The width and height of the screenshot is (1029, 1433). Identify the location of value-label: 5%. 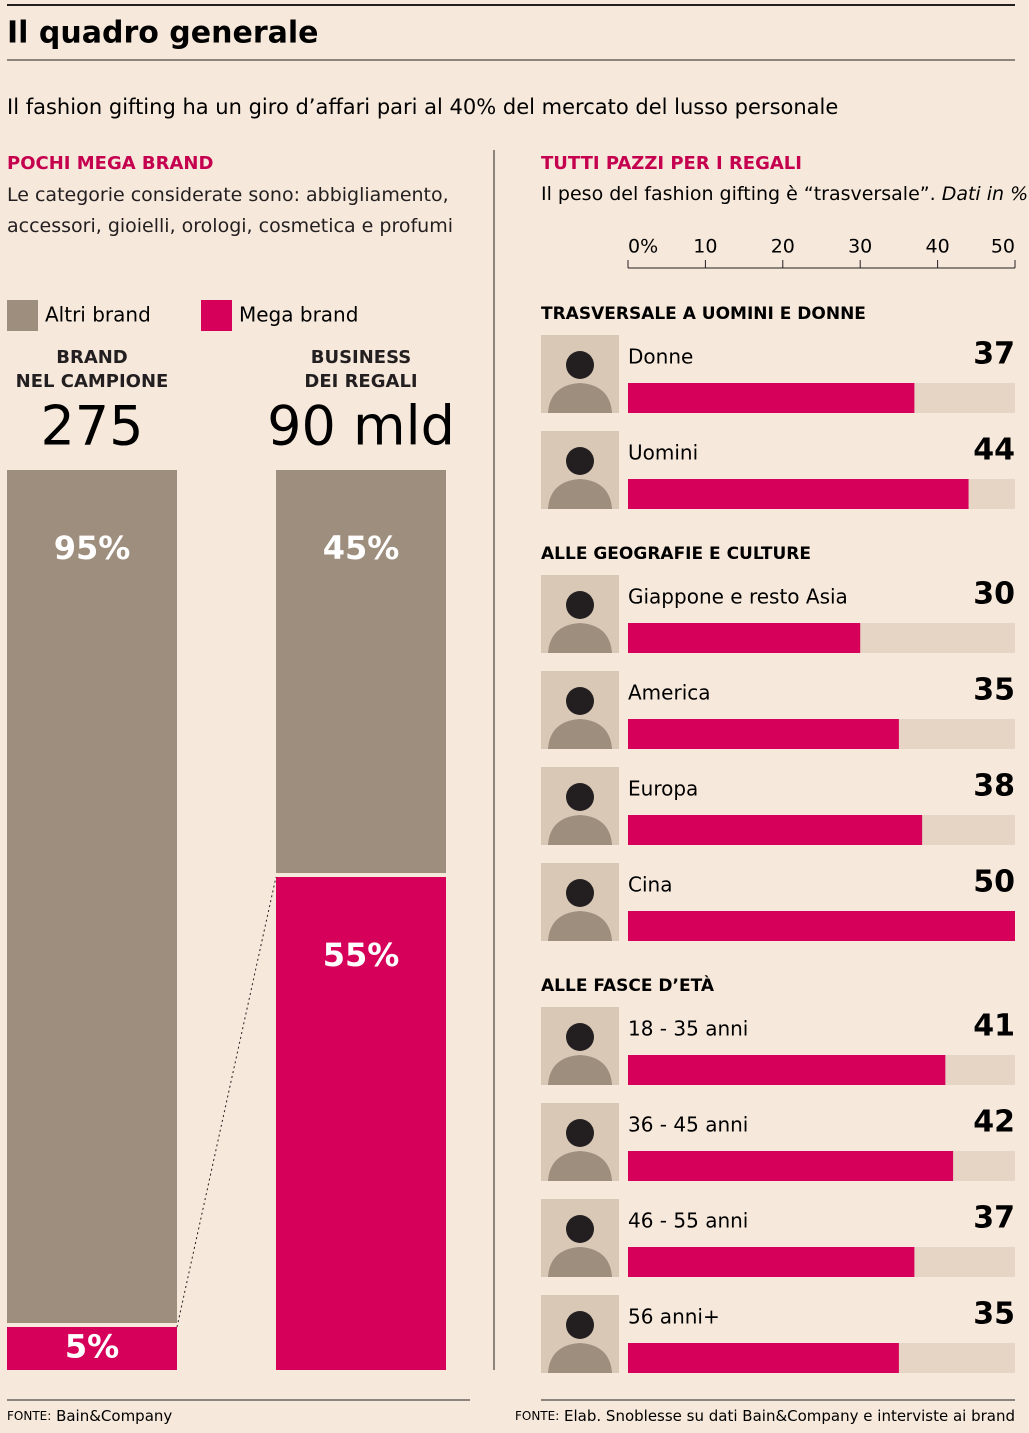
(92, 1347).